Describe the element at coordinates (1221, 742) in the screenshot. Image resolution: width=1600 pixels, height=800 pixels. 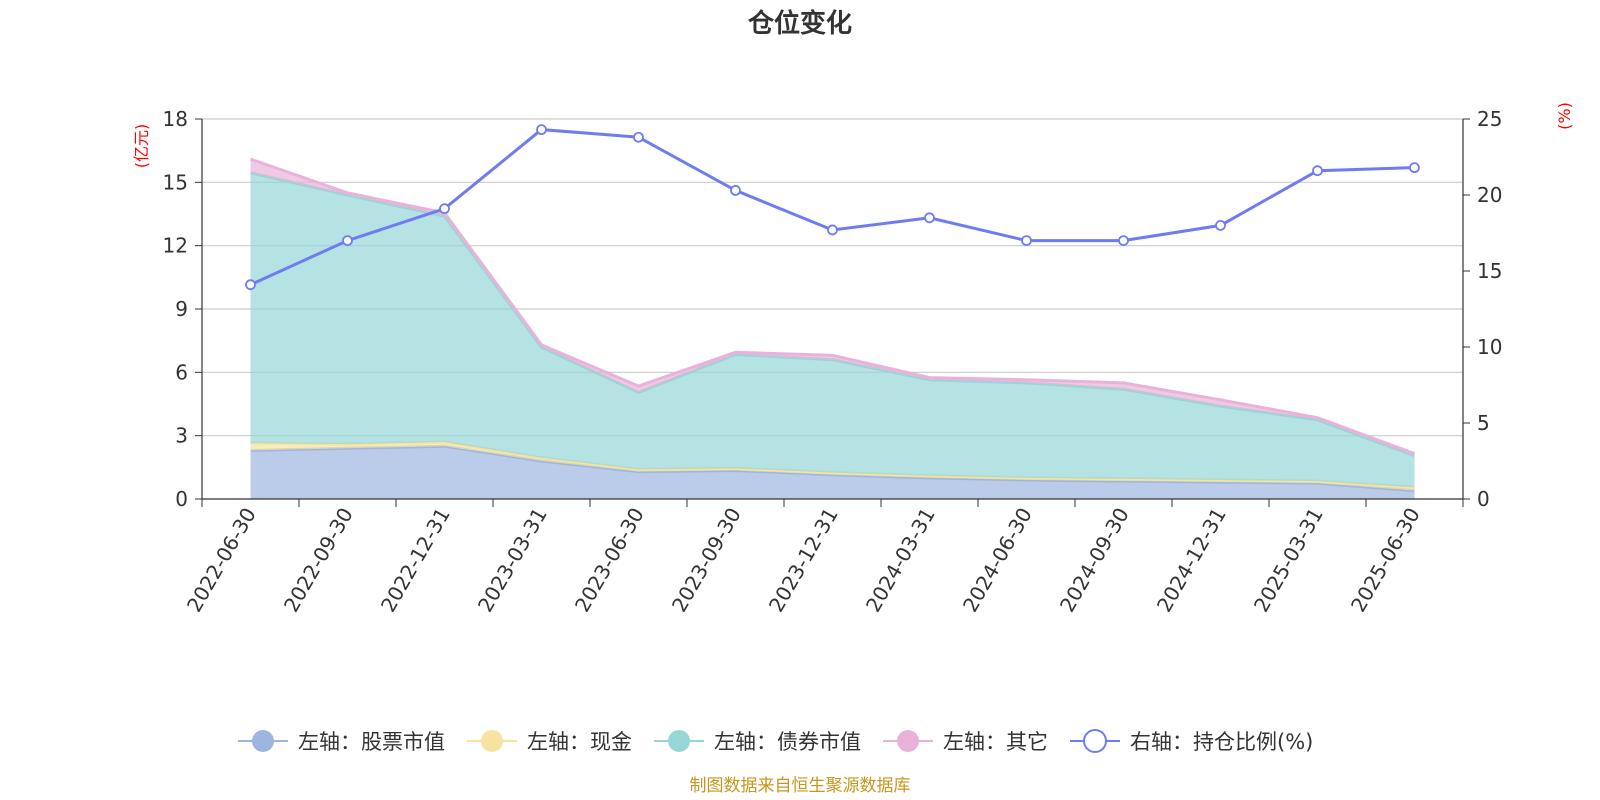
I see `legend-label: 右轴：持仓比例(%)` at that location.